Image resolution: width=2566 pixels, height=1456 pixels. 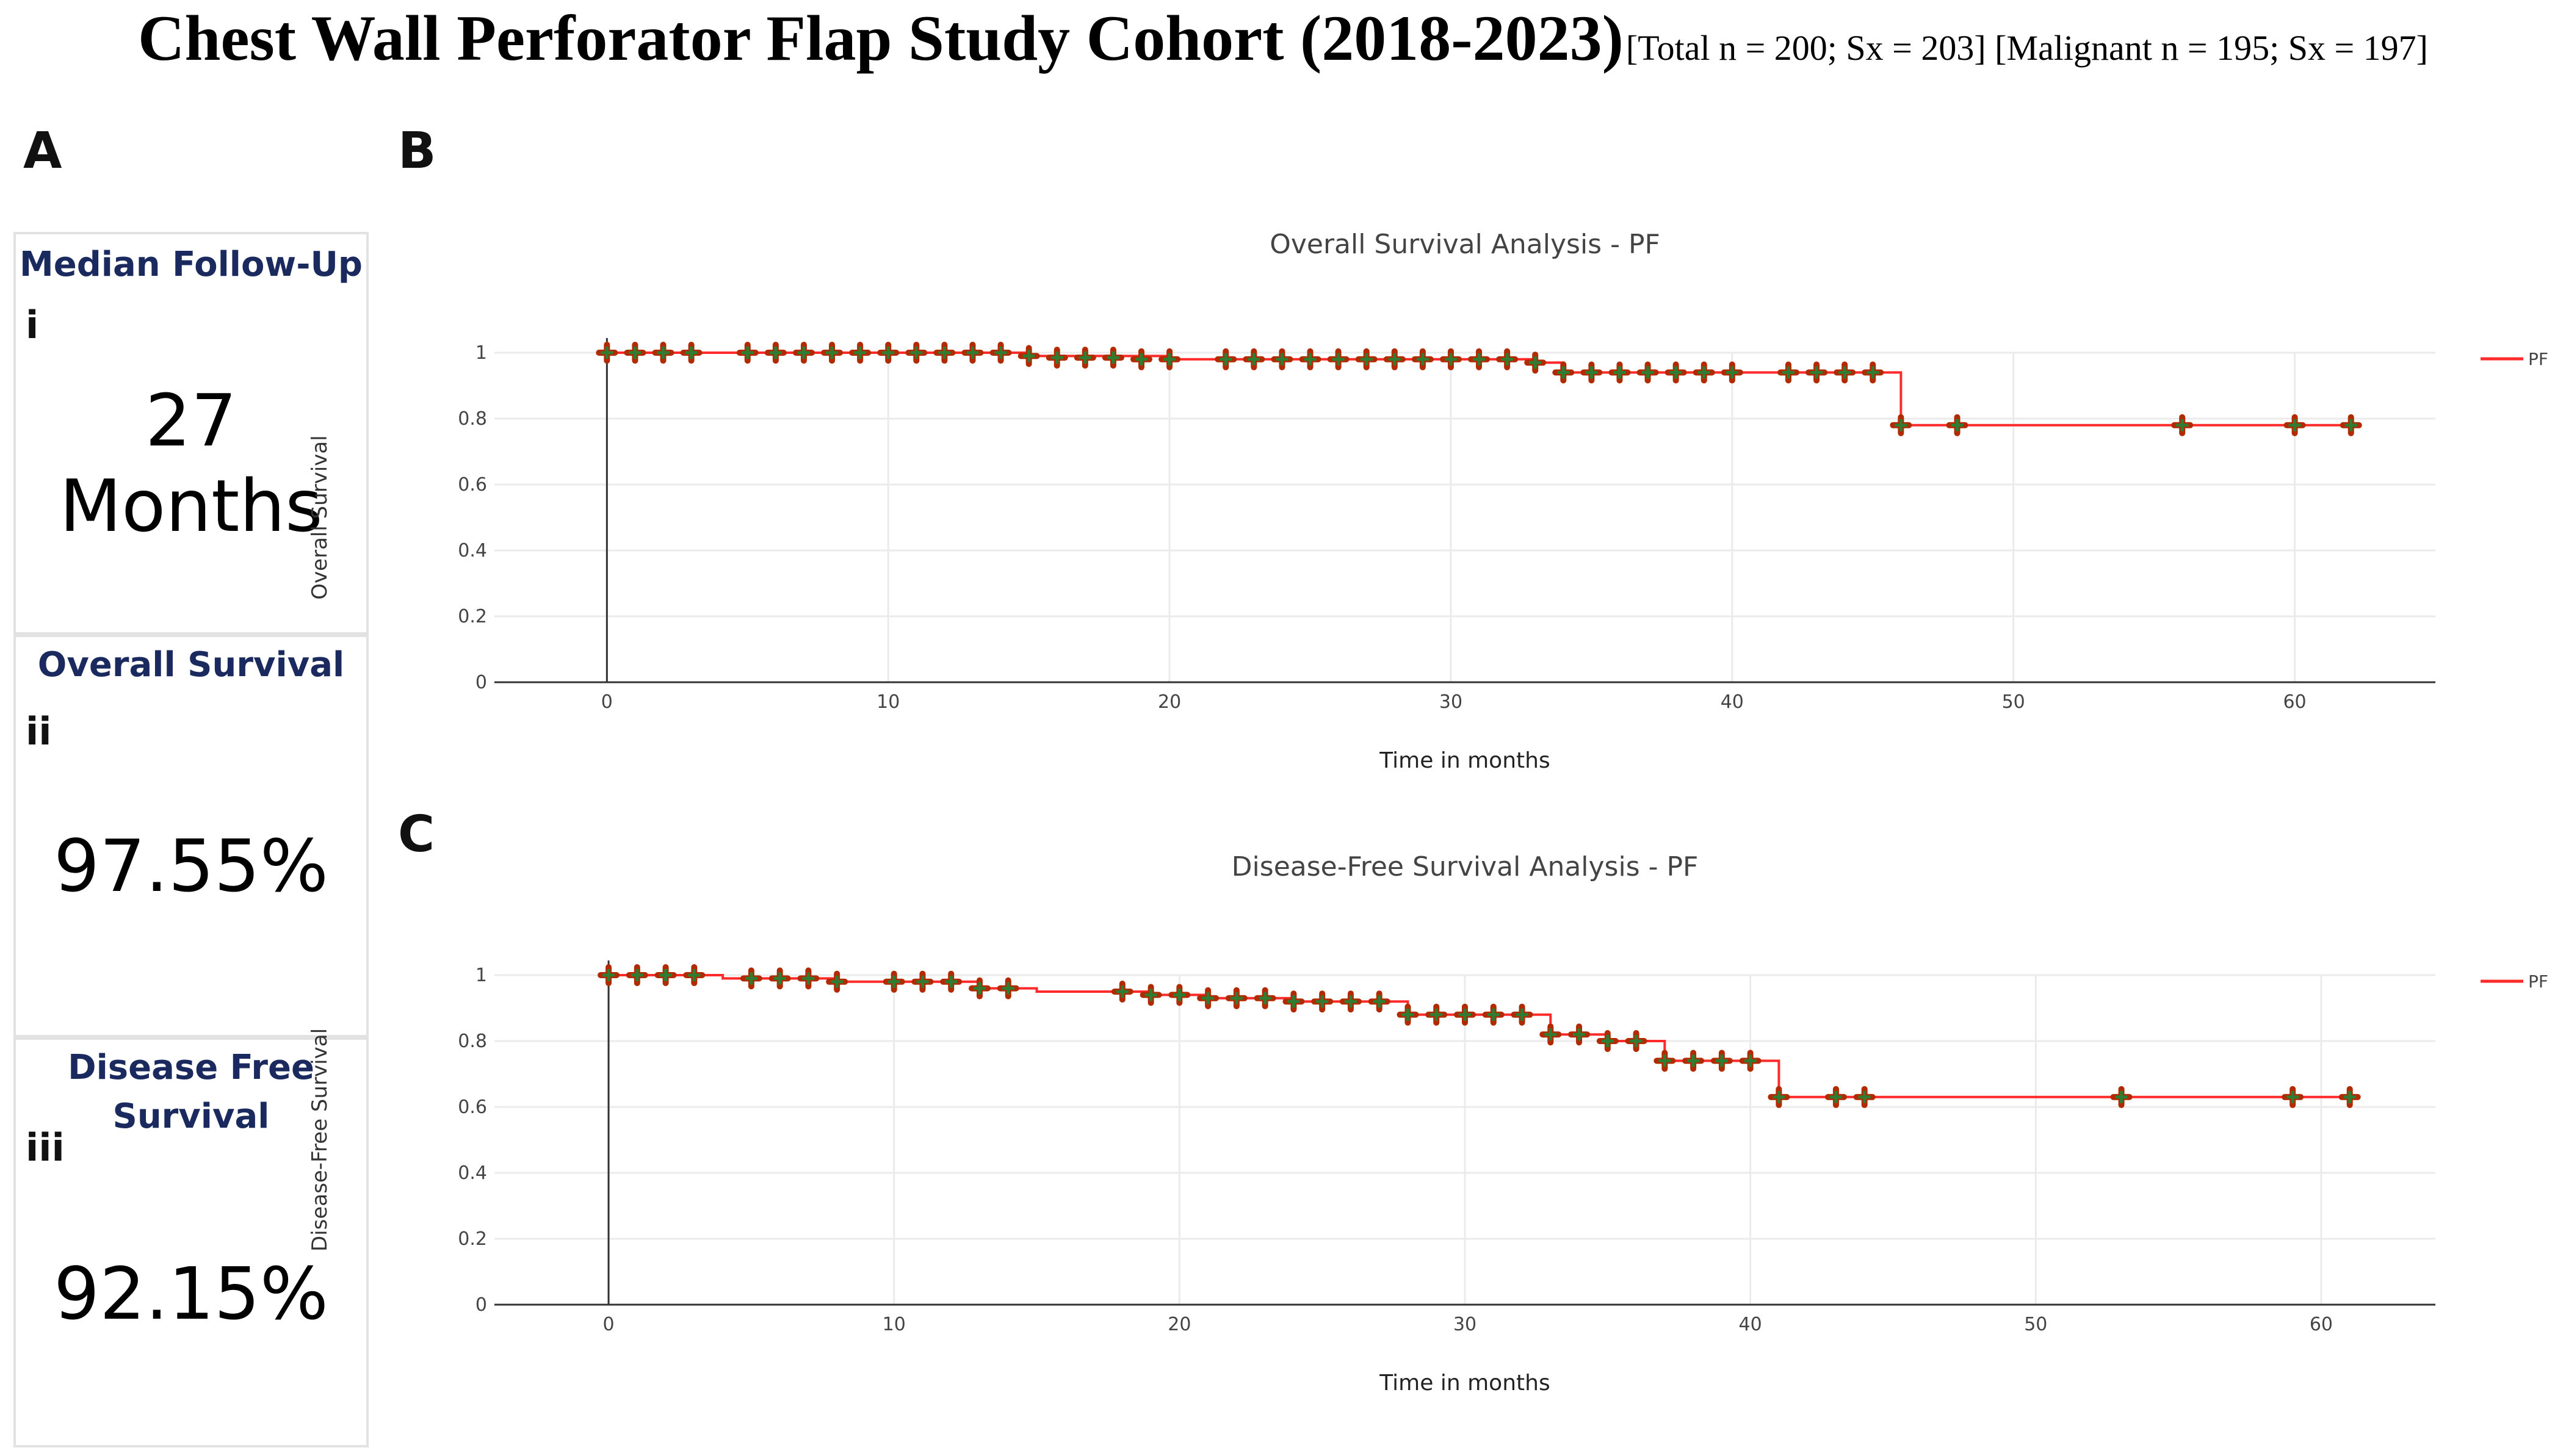 I want to click on x-tick-label: 30, so click(x=1464, y=1324).